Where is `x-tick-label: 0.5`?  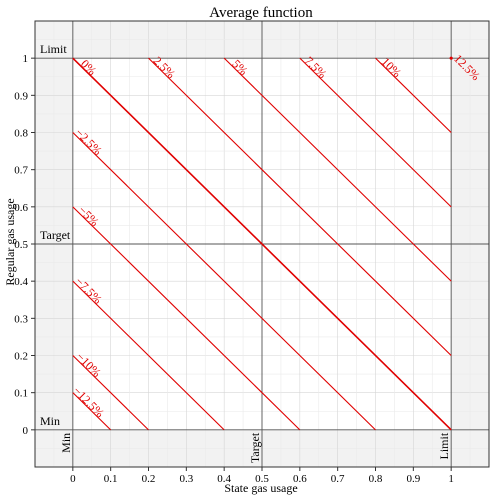 x-tick-label: 0.5 is located at coordinates (262, 479).